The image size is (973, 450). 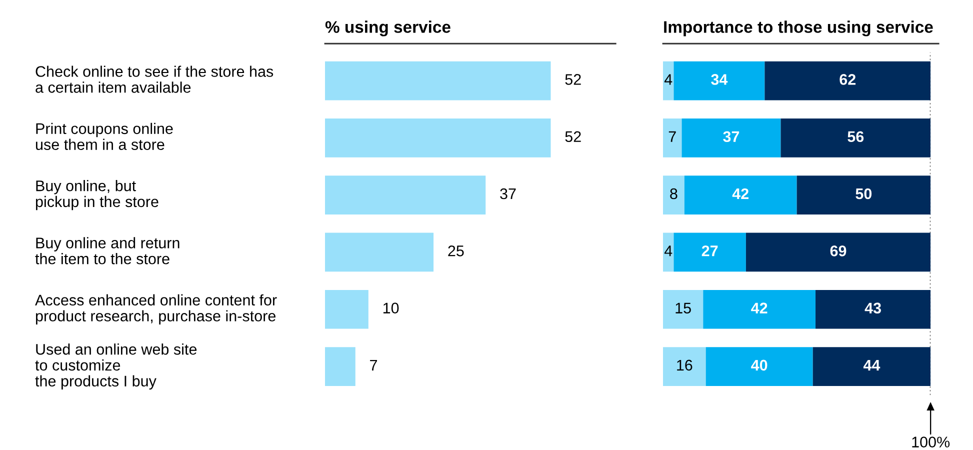 I want to click on data-label: 44, so click(x=871, y=365).